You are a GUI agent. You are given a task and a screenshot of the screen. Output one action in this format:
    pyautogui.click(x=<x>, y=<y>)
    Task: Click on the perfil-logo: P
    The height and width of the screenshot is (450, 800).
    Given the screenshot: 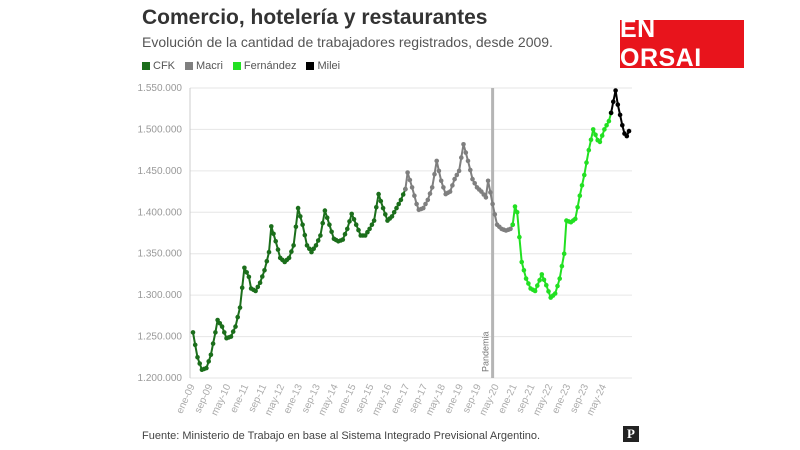 What is the action you would take?
    pyautogui.click(x=631, y=434)
    